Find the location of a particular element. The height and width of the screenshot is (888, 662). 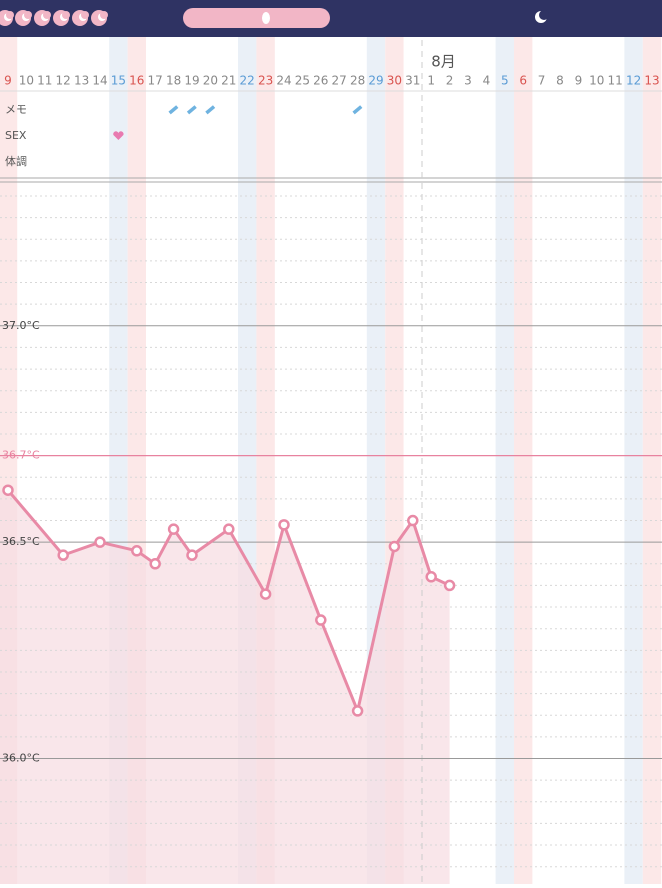

x-tick-label: 6 is located at coordinates (523, 81).